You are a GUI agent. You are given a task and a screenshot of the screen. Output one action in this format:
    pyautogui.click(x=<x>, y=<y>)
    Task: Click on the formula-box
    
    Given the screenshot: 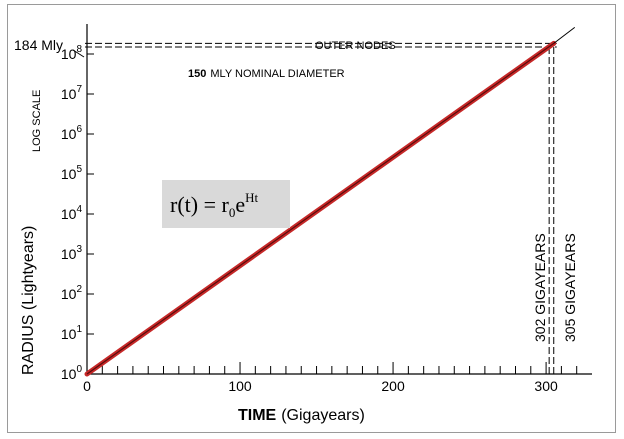 What is the action you would take?
    pyautogui.click(x=226, y=204)
    